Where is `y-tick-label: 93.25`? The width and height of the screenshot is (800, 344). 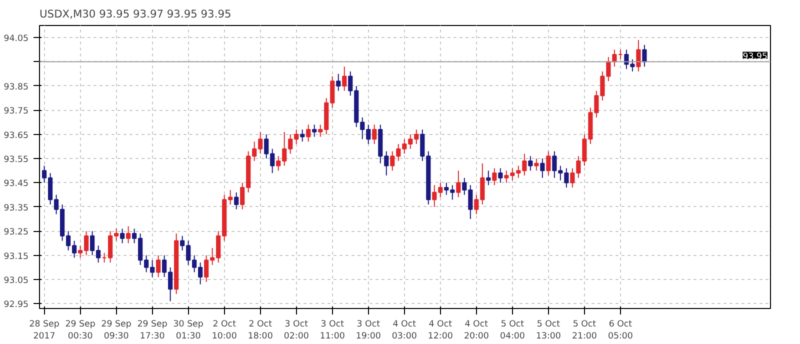 y-tick-label: 93.25 is located at coordinates (16, 233).